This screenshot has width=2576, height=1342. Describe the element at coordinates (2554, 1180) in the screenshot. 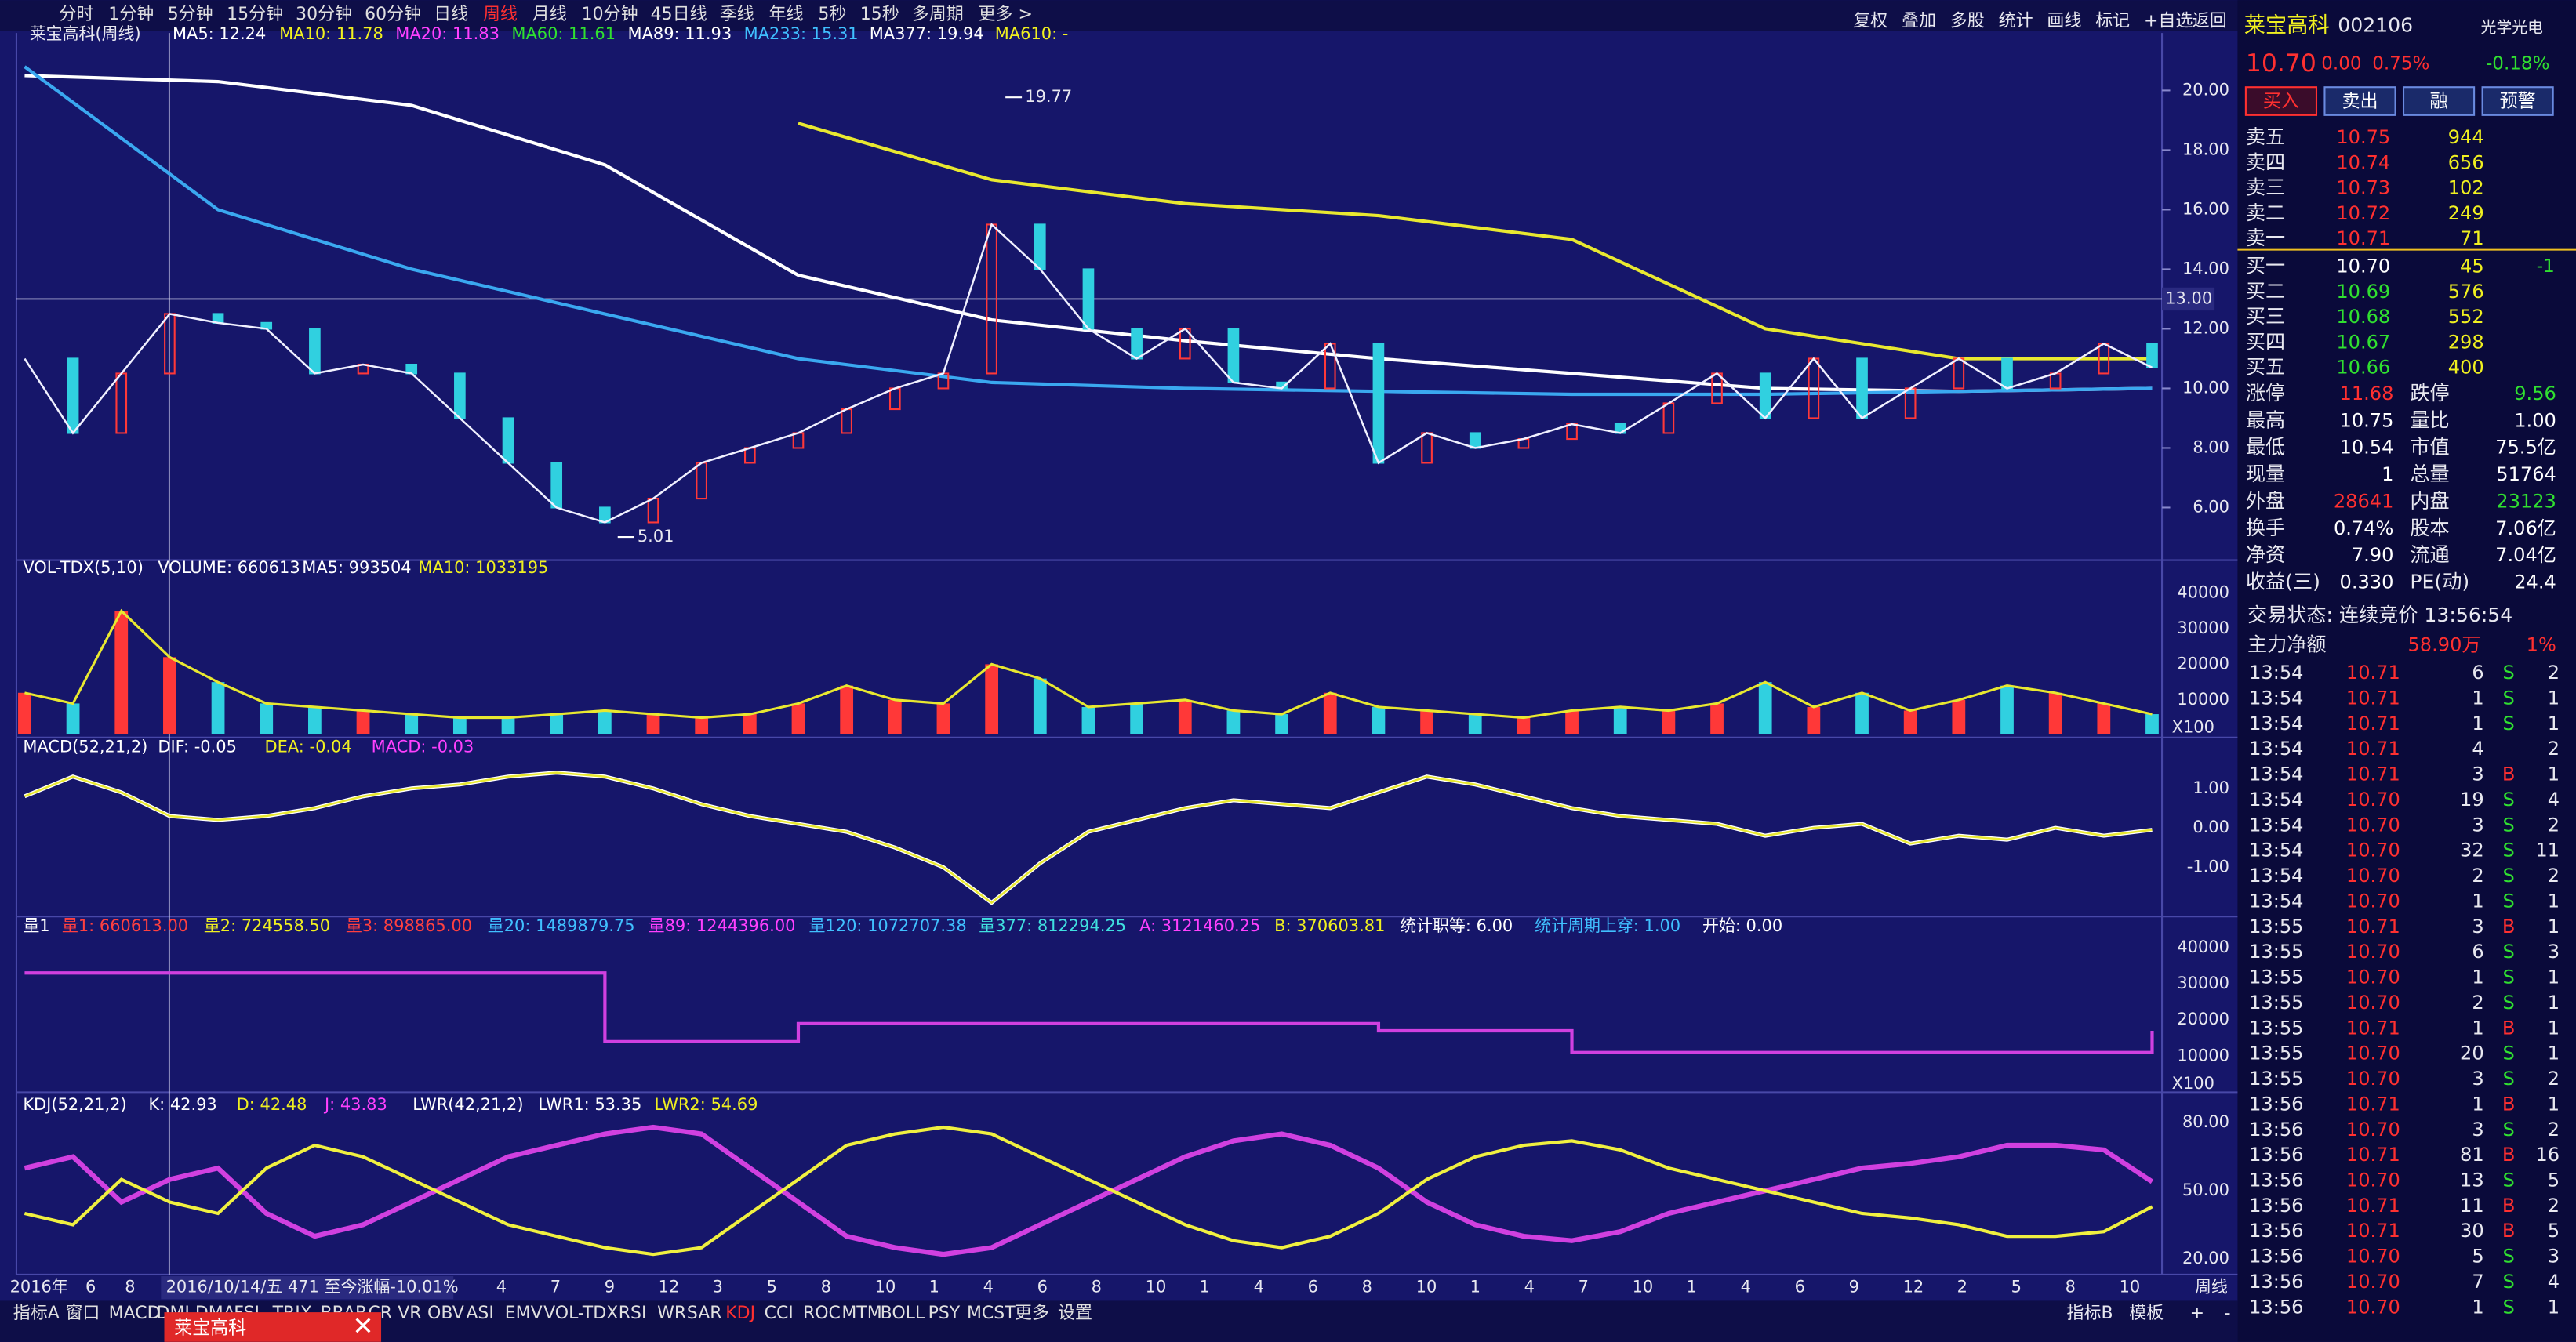

I see `trade-count: 5` at that location.